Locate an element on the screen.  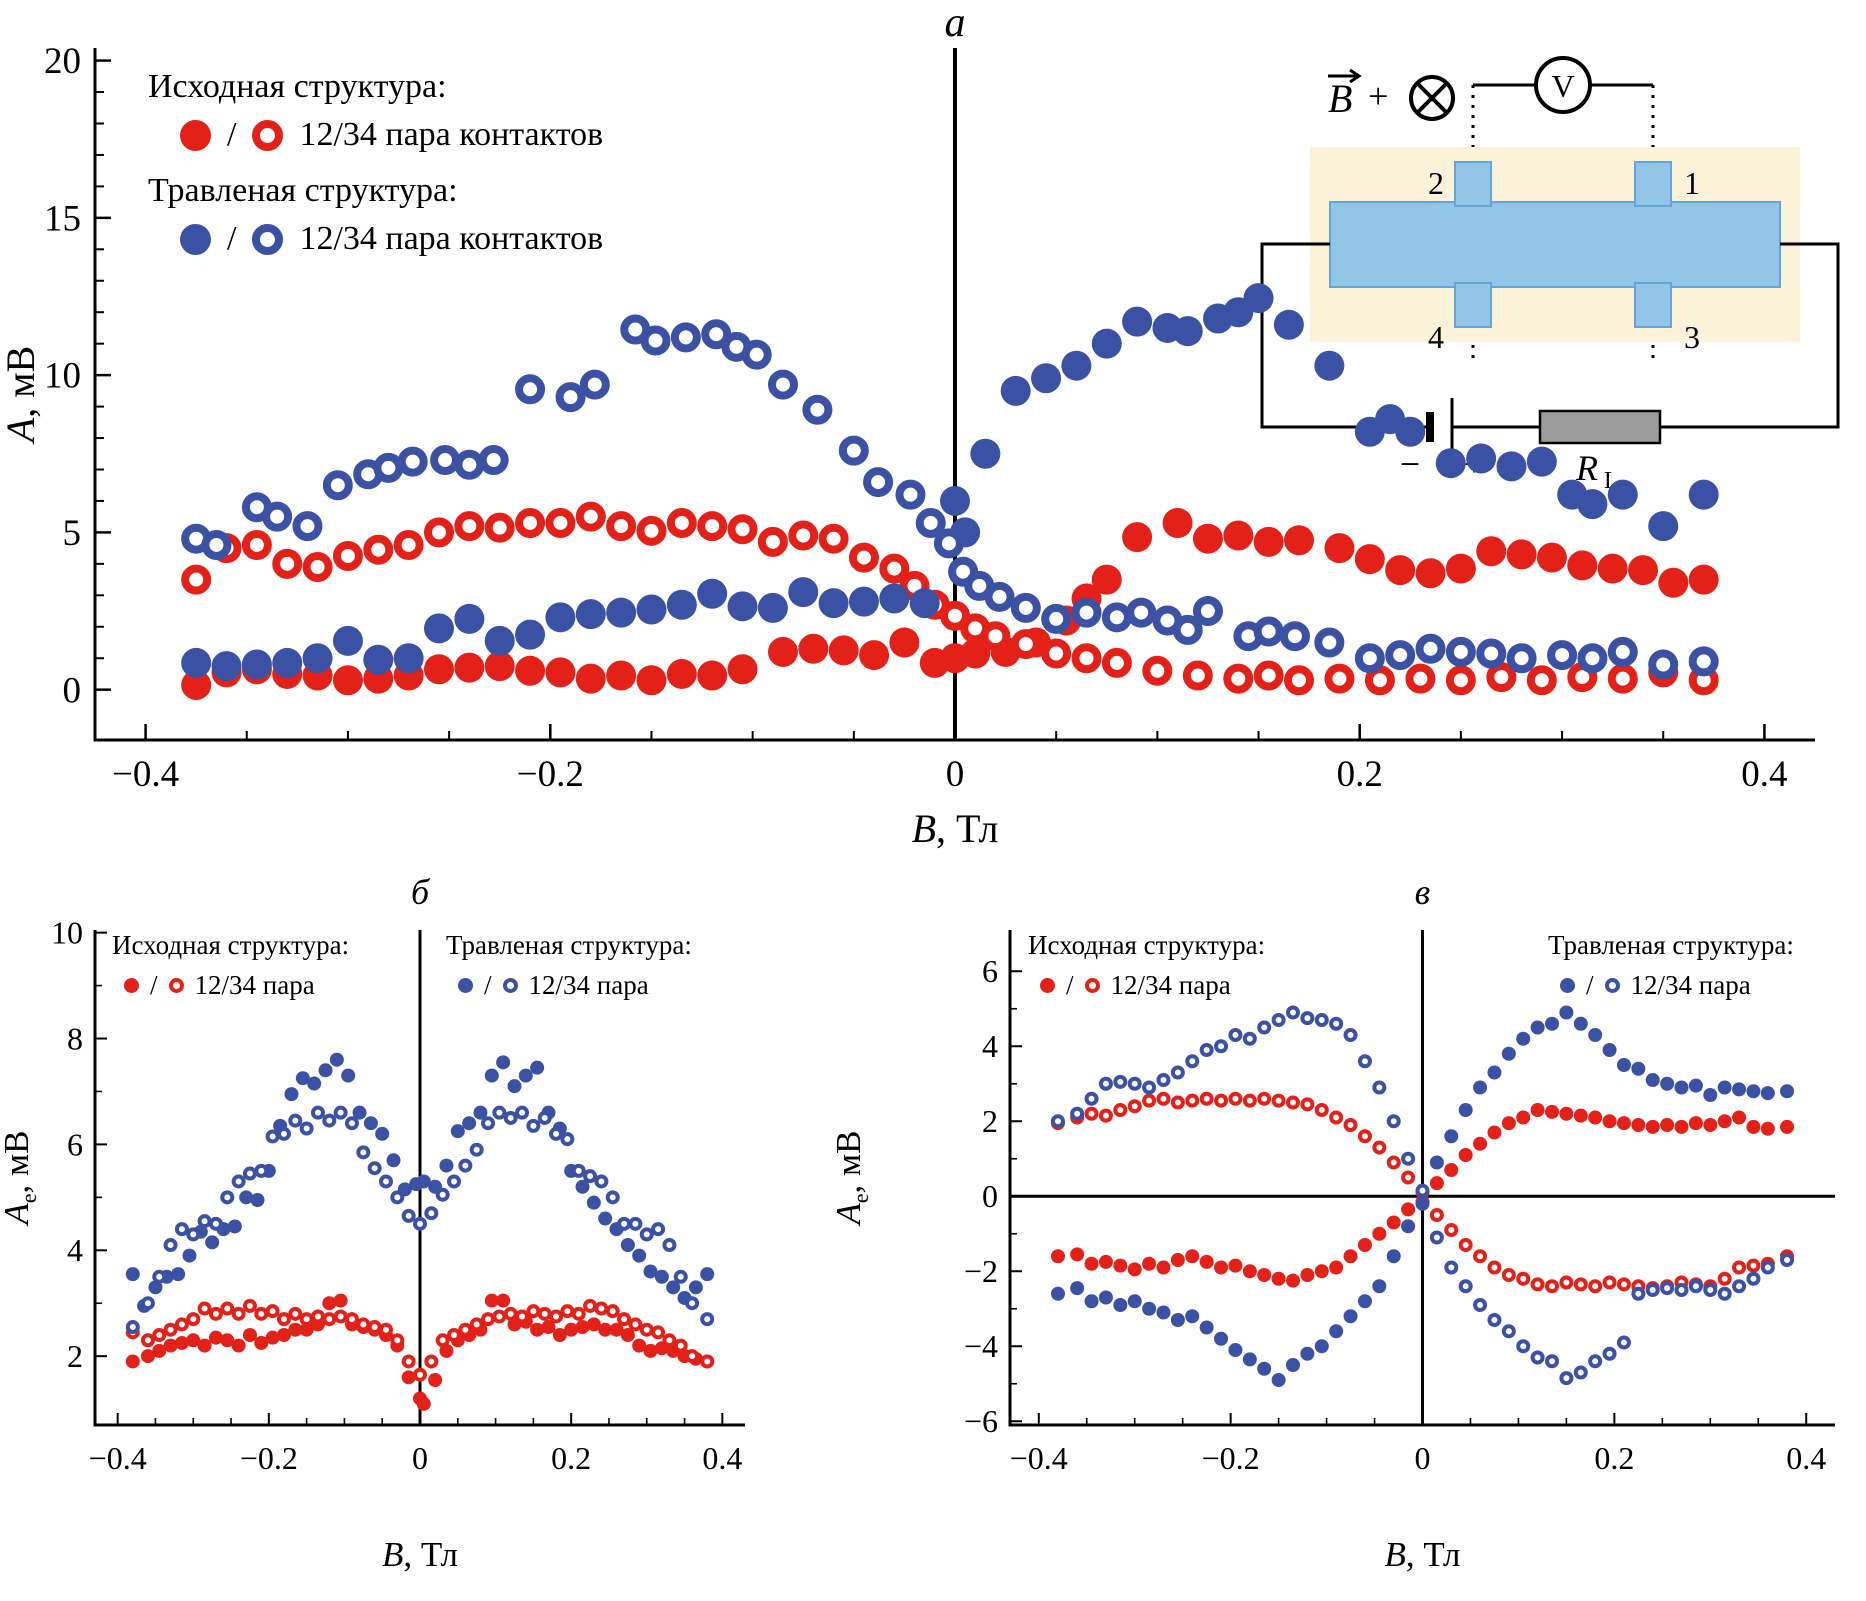
y-tick-label: −4 is located at coordinates (981, 1346).